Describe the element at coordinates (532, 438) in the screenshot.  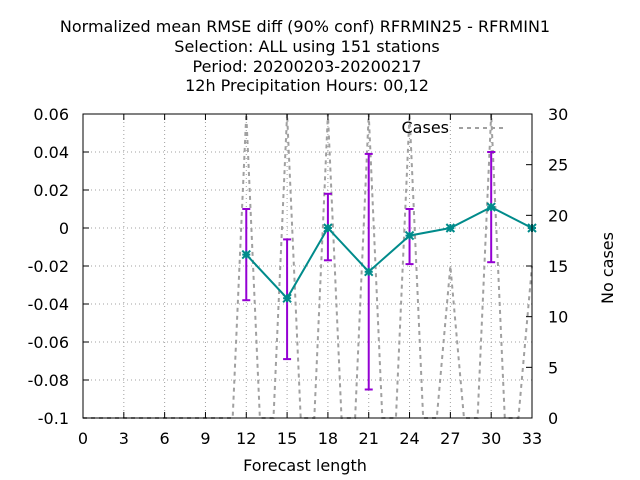
I see `x-tick-label: 33` at that location.